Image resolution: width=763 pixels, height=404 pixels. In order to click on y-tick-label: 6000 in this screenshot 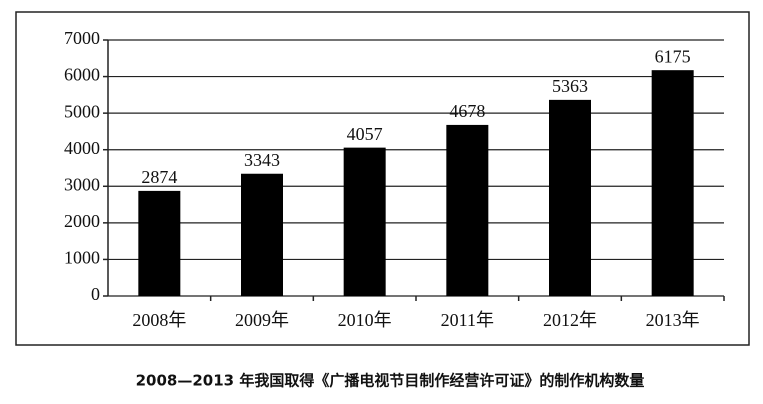, I will do `click(82, 75)`.